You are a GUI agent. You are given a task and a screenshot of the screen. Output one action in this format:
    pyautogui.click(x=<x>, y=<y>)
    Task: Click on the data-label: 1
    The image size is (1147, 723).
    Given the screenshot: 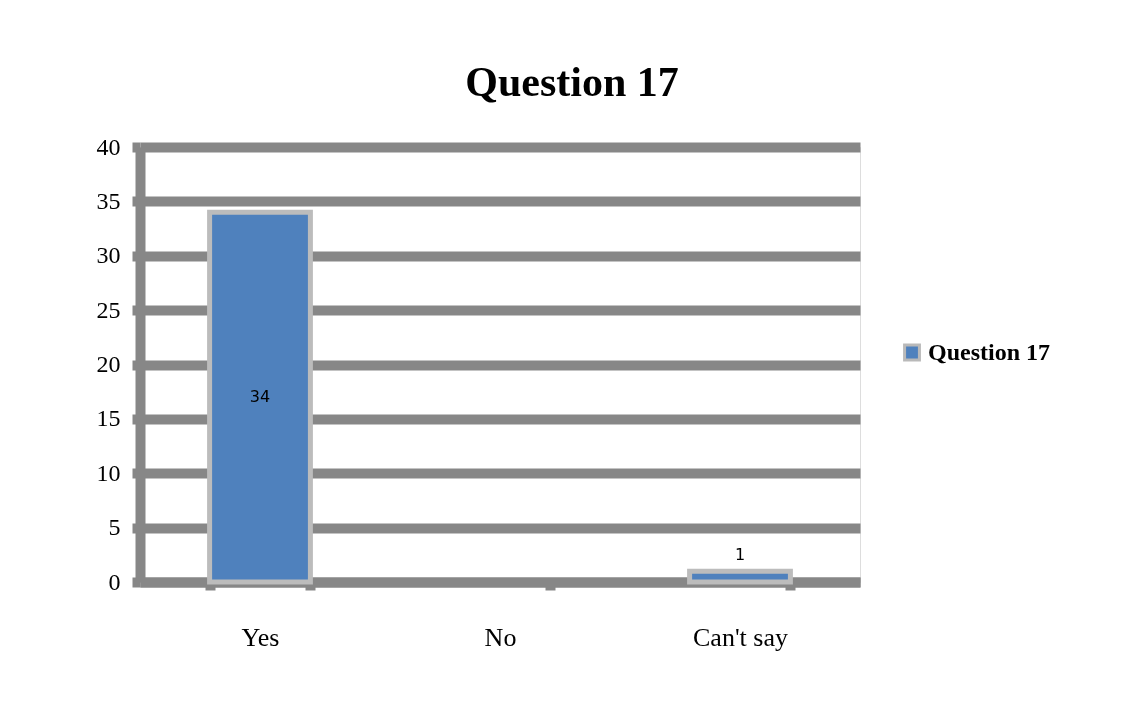 What is the action you would take?
    pyautogui.click(x=740, y=555)
    